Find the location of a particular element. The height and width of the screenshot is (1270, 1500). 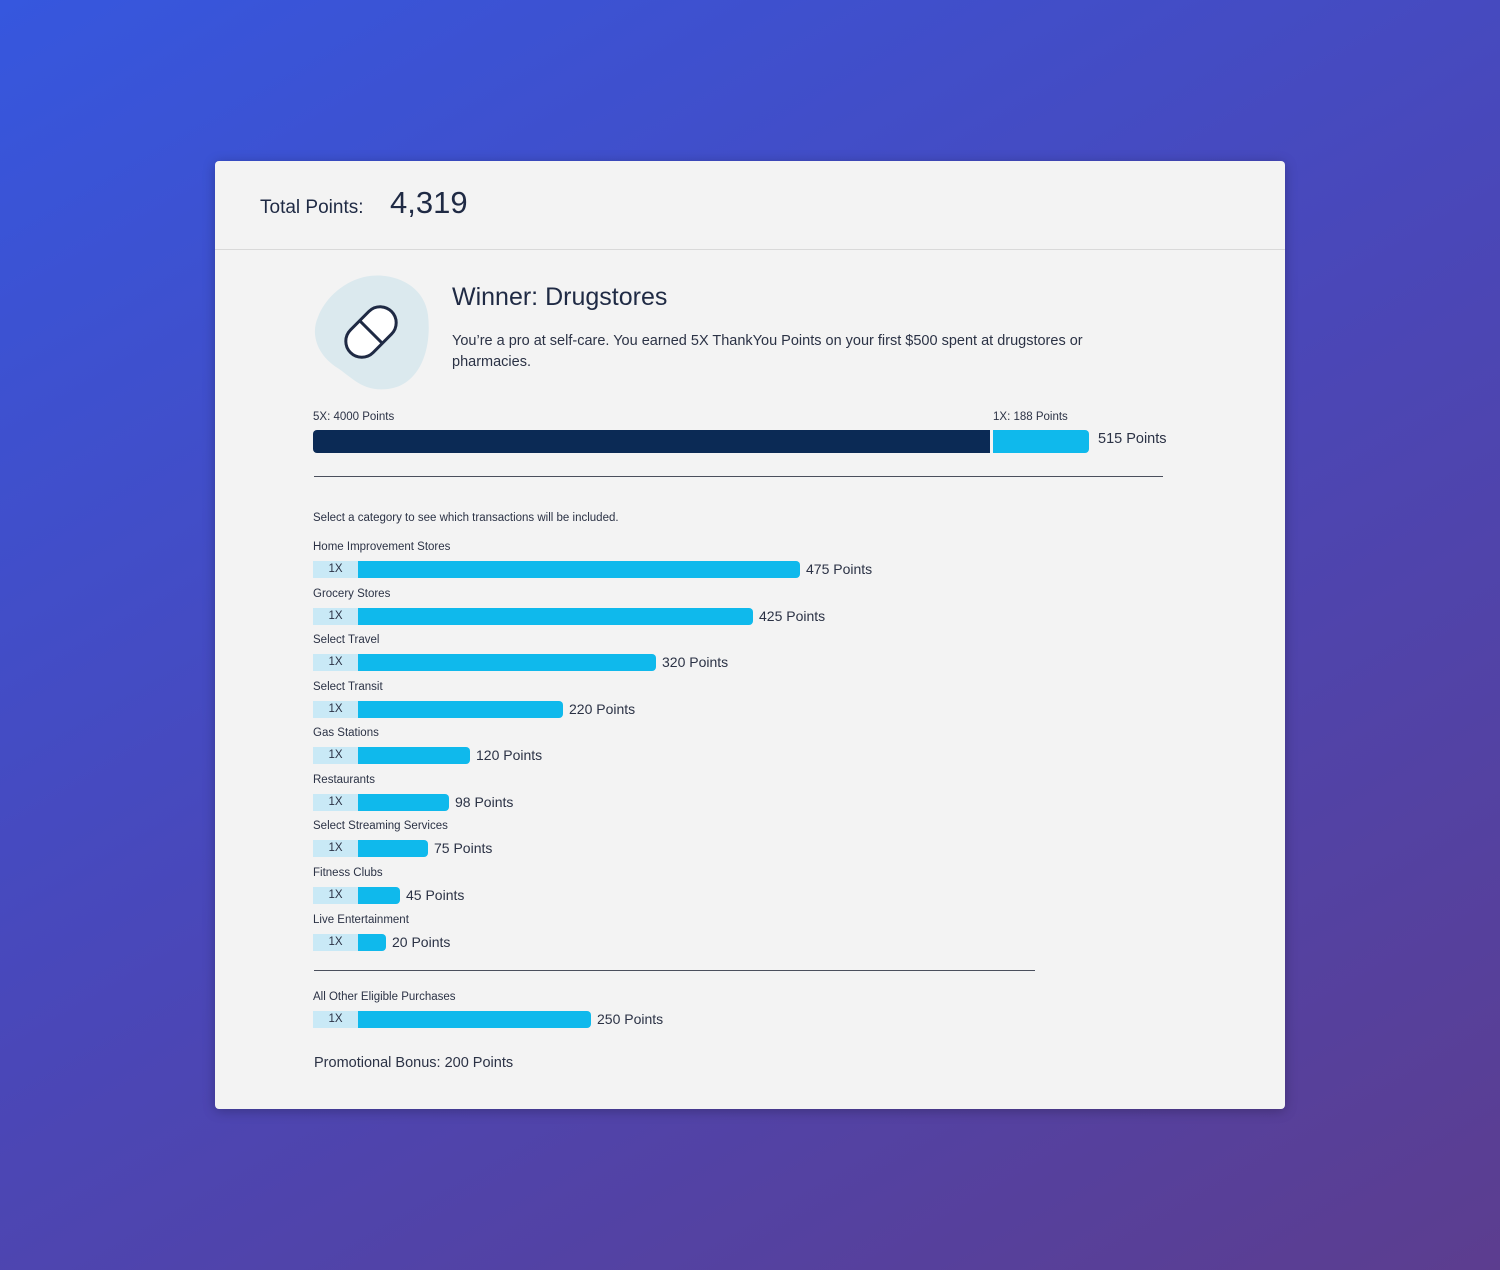

category-row: All Other Eligible Purchases 1X 250 Points is located at coordinates (763, 1011).